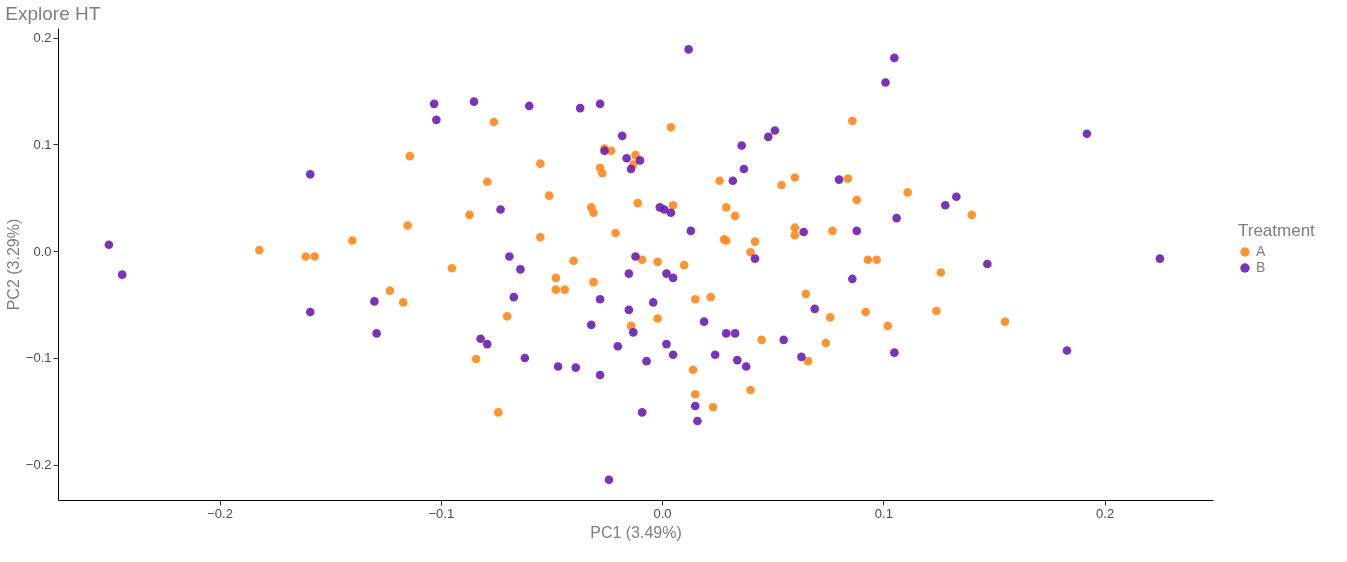 The image size is (1347, 562). What do you see at coordinates (13, 264) in the screenshot?
I see `y-axis-title: PC2 (3.29%)` at bounding box center [13, 264].